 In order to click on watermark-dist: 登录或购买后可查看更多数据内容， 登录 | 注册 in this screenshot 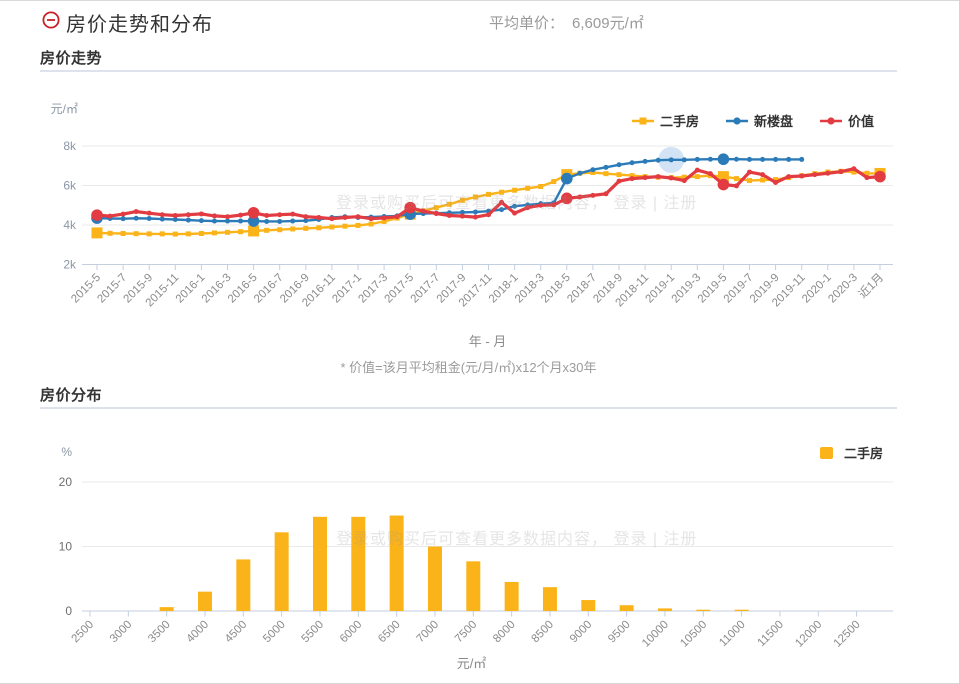, I will do `click(517, 539)`.